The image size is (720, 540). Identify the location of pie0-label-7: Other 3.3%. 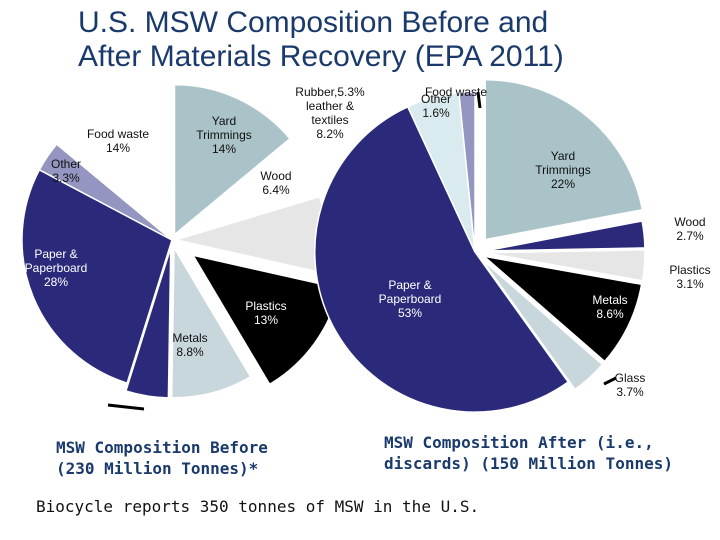
(66, 171).